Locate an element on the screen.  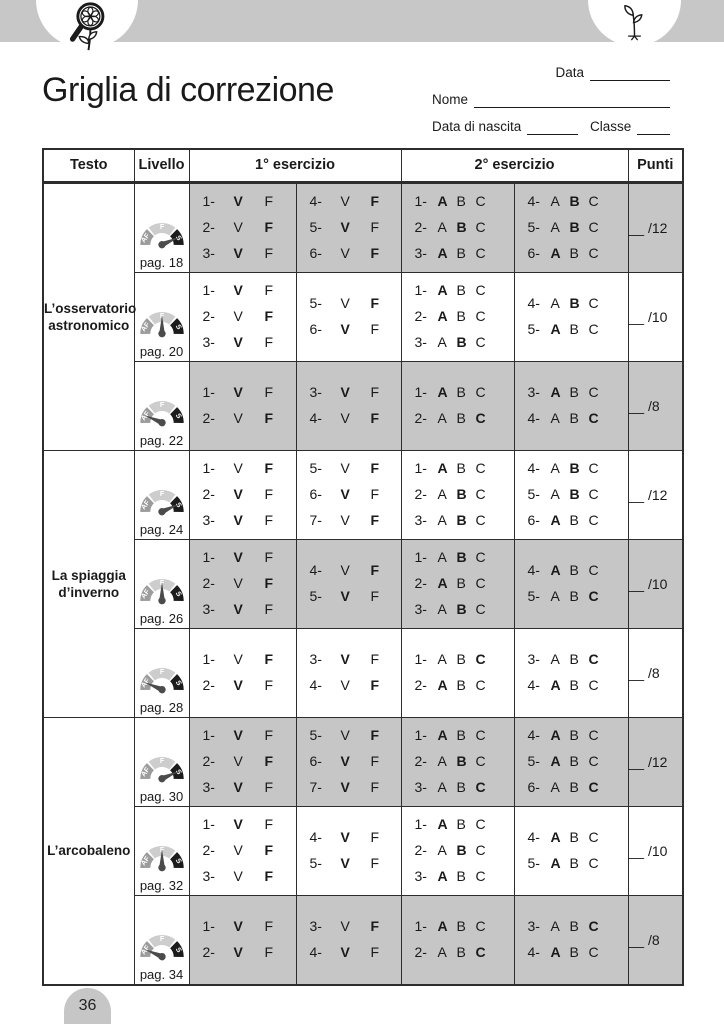
page-ref-label: pag. 30 is located at coordinates (161, 796).